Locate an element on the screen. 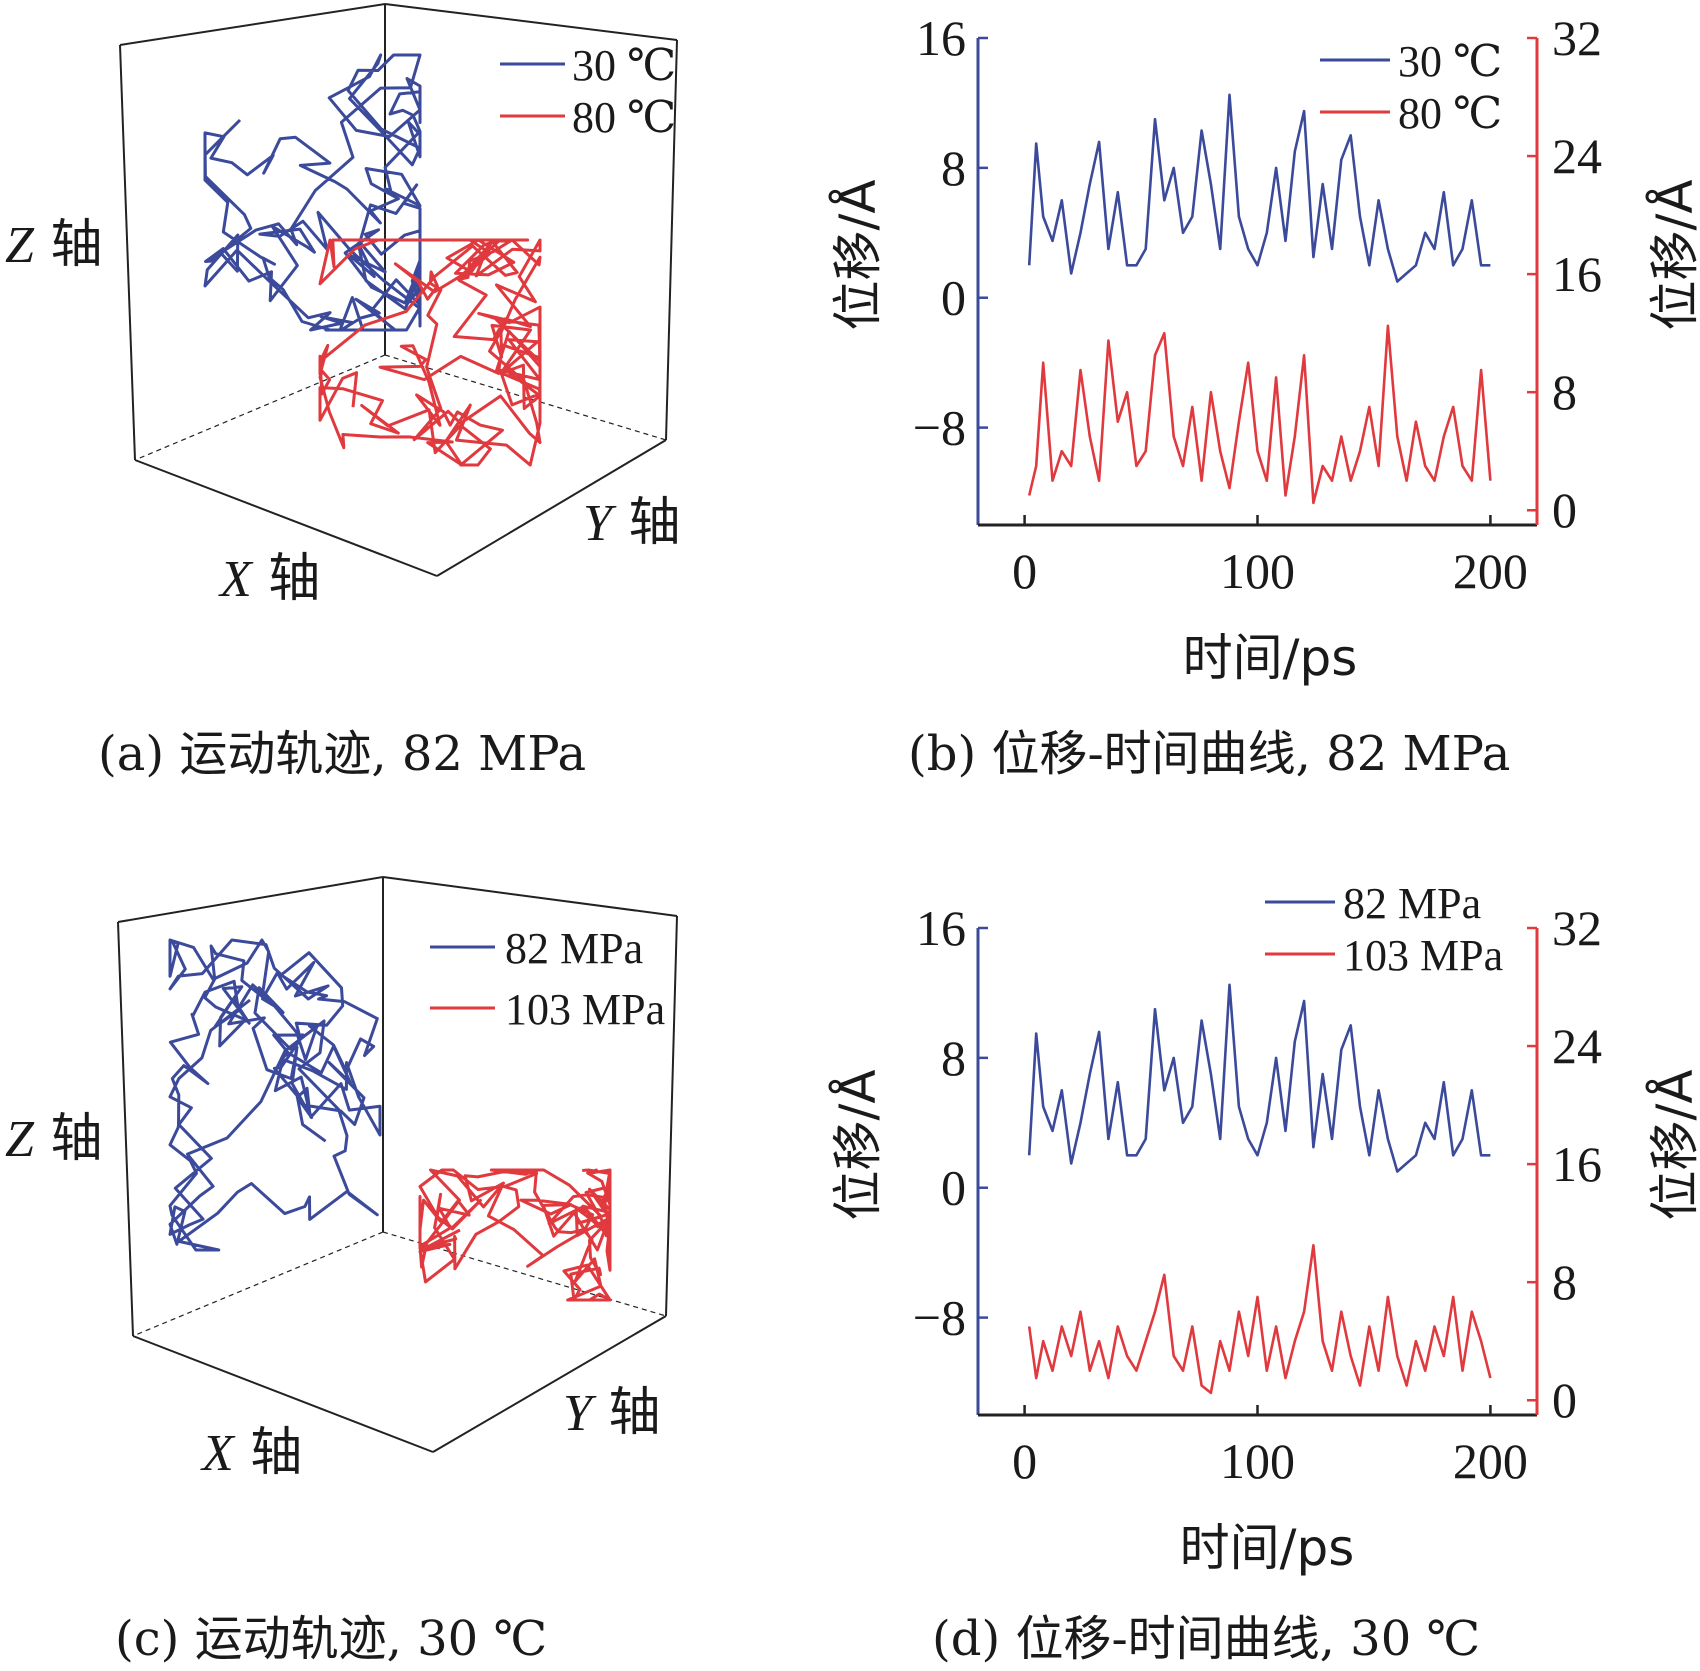  ylabel-left-d: 位移/Å is located at coordinates (858, 1144).